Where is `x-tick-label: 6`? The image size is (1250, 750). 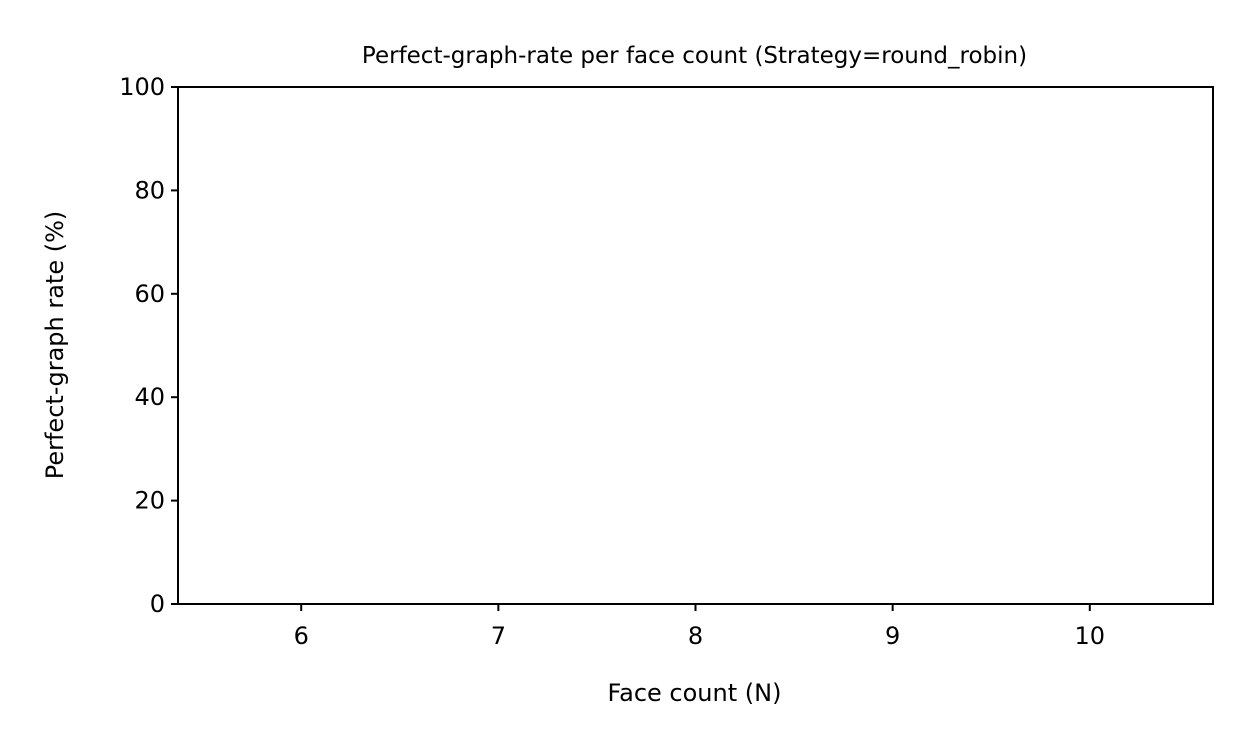
x-tick-label: 6 is located at coordinates (301, 636).